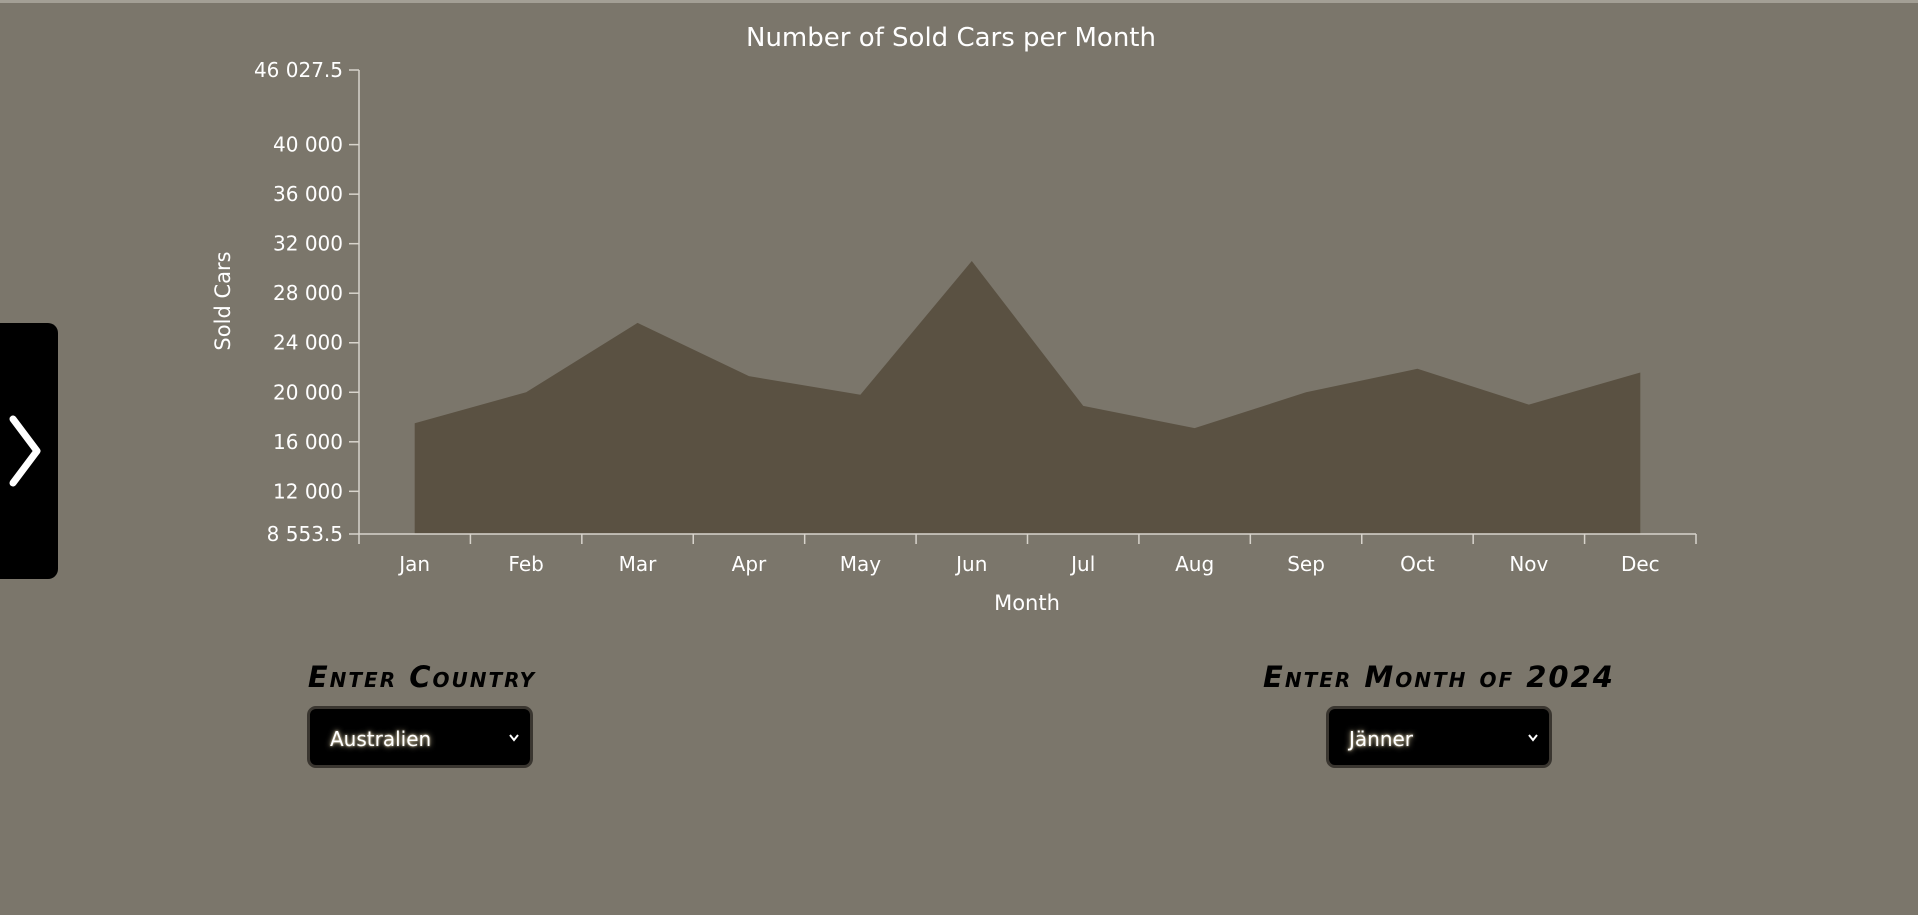 This screenshot has height=915, width=1918. What do you see at coordinates (413, 564) in the screenshot?
I see `x-tick-label-jan: Jan` at bounding box center [413, 564].